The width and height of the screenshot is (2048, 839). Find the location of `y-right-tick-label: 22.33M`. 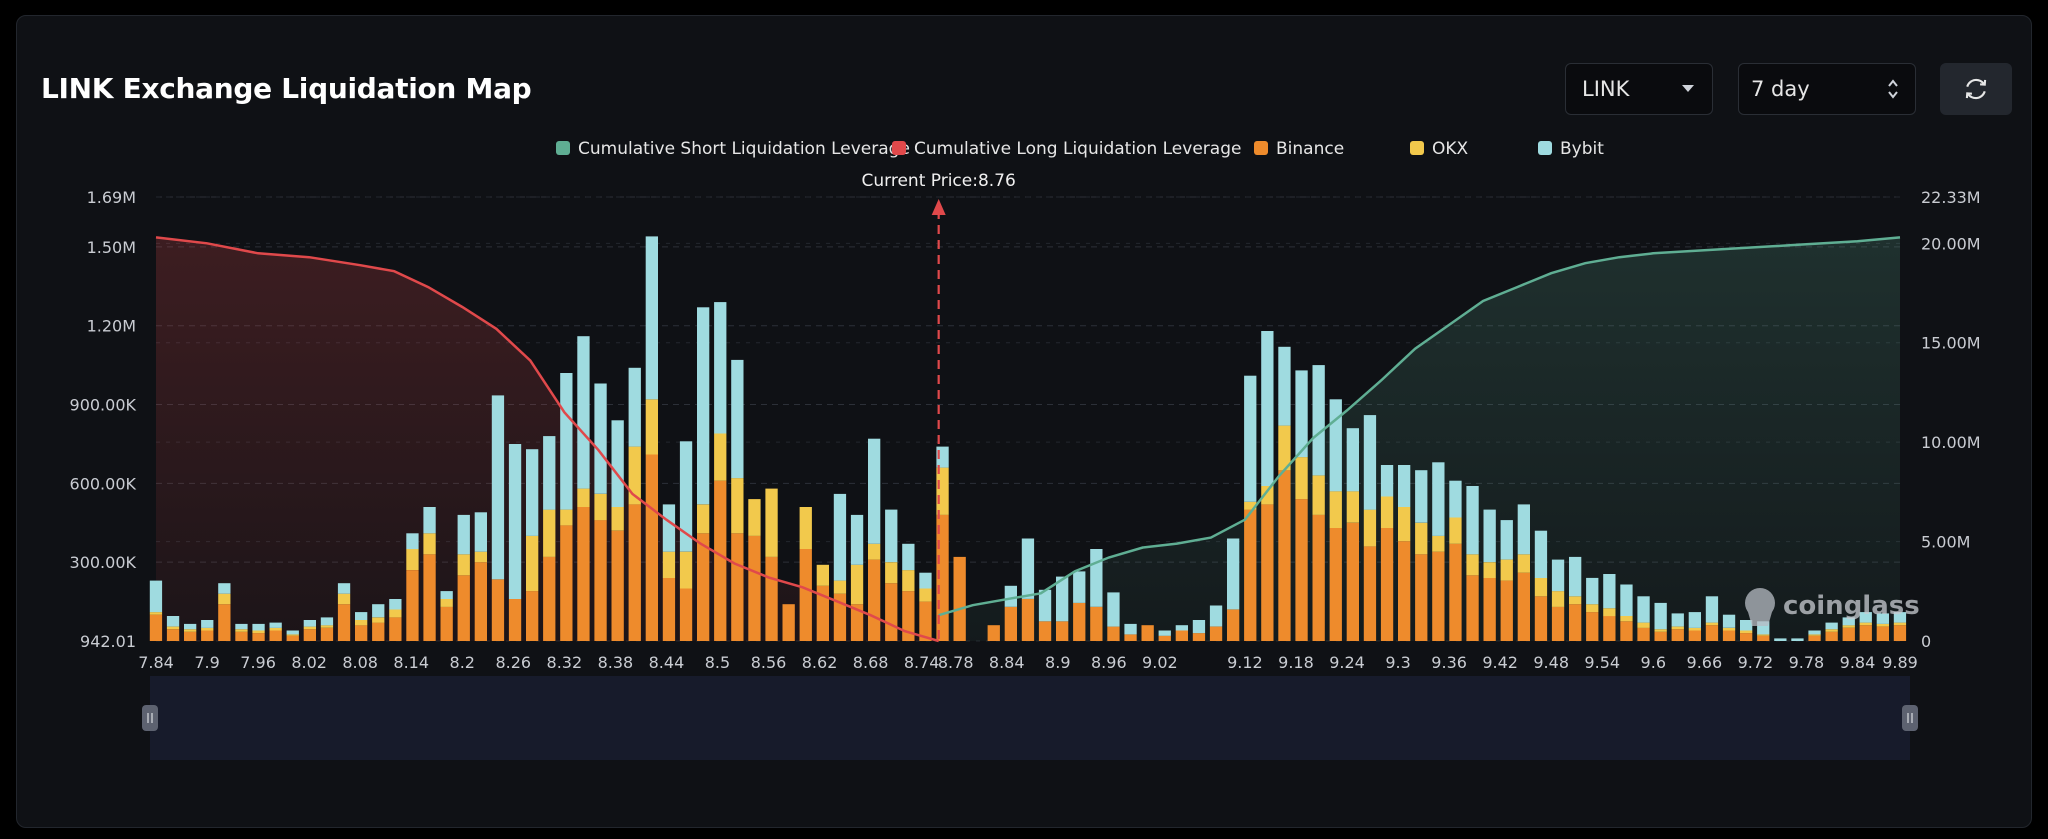

y-right-tick-label: 22.33M is located at coordinates (1951, 197).